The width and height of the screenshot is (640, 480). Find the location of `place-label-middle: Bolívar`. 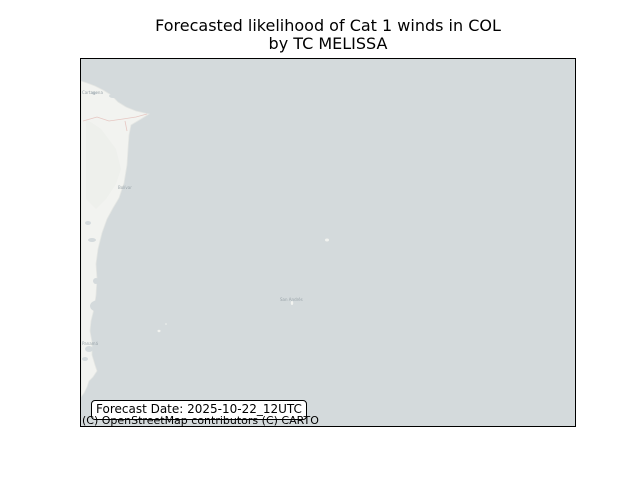

place-label-middle: Bolívar is located at coordinates (125, 187).